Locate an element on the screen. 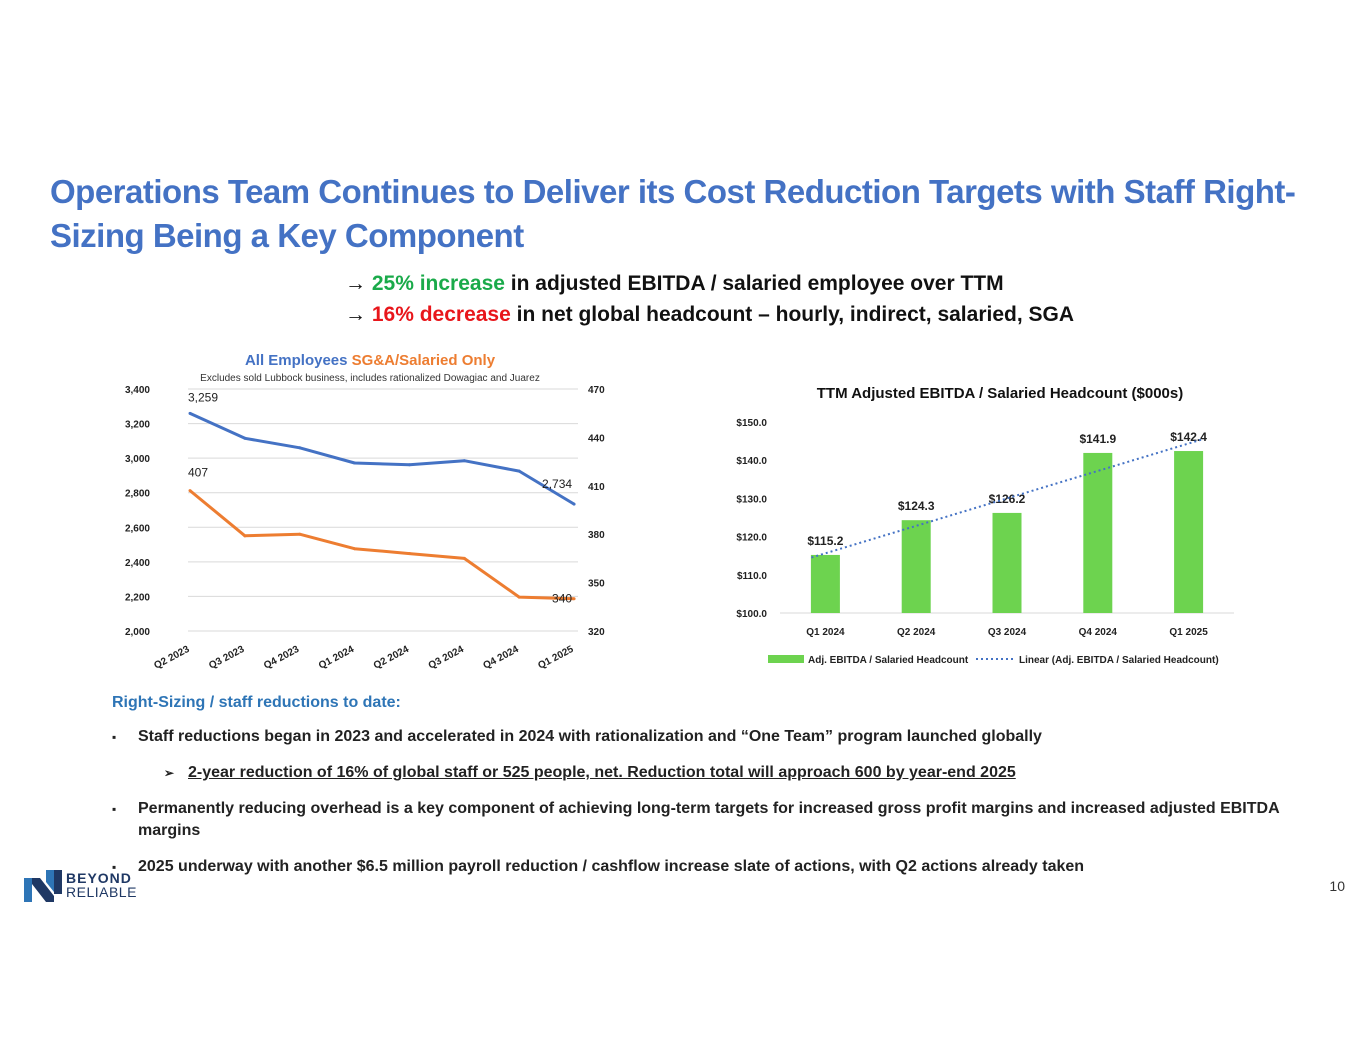 This screenshot has width=1365, height=1055. y-left-tick-label: 2,400 is located at coordinates (137, 563).